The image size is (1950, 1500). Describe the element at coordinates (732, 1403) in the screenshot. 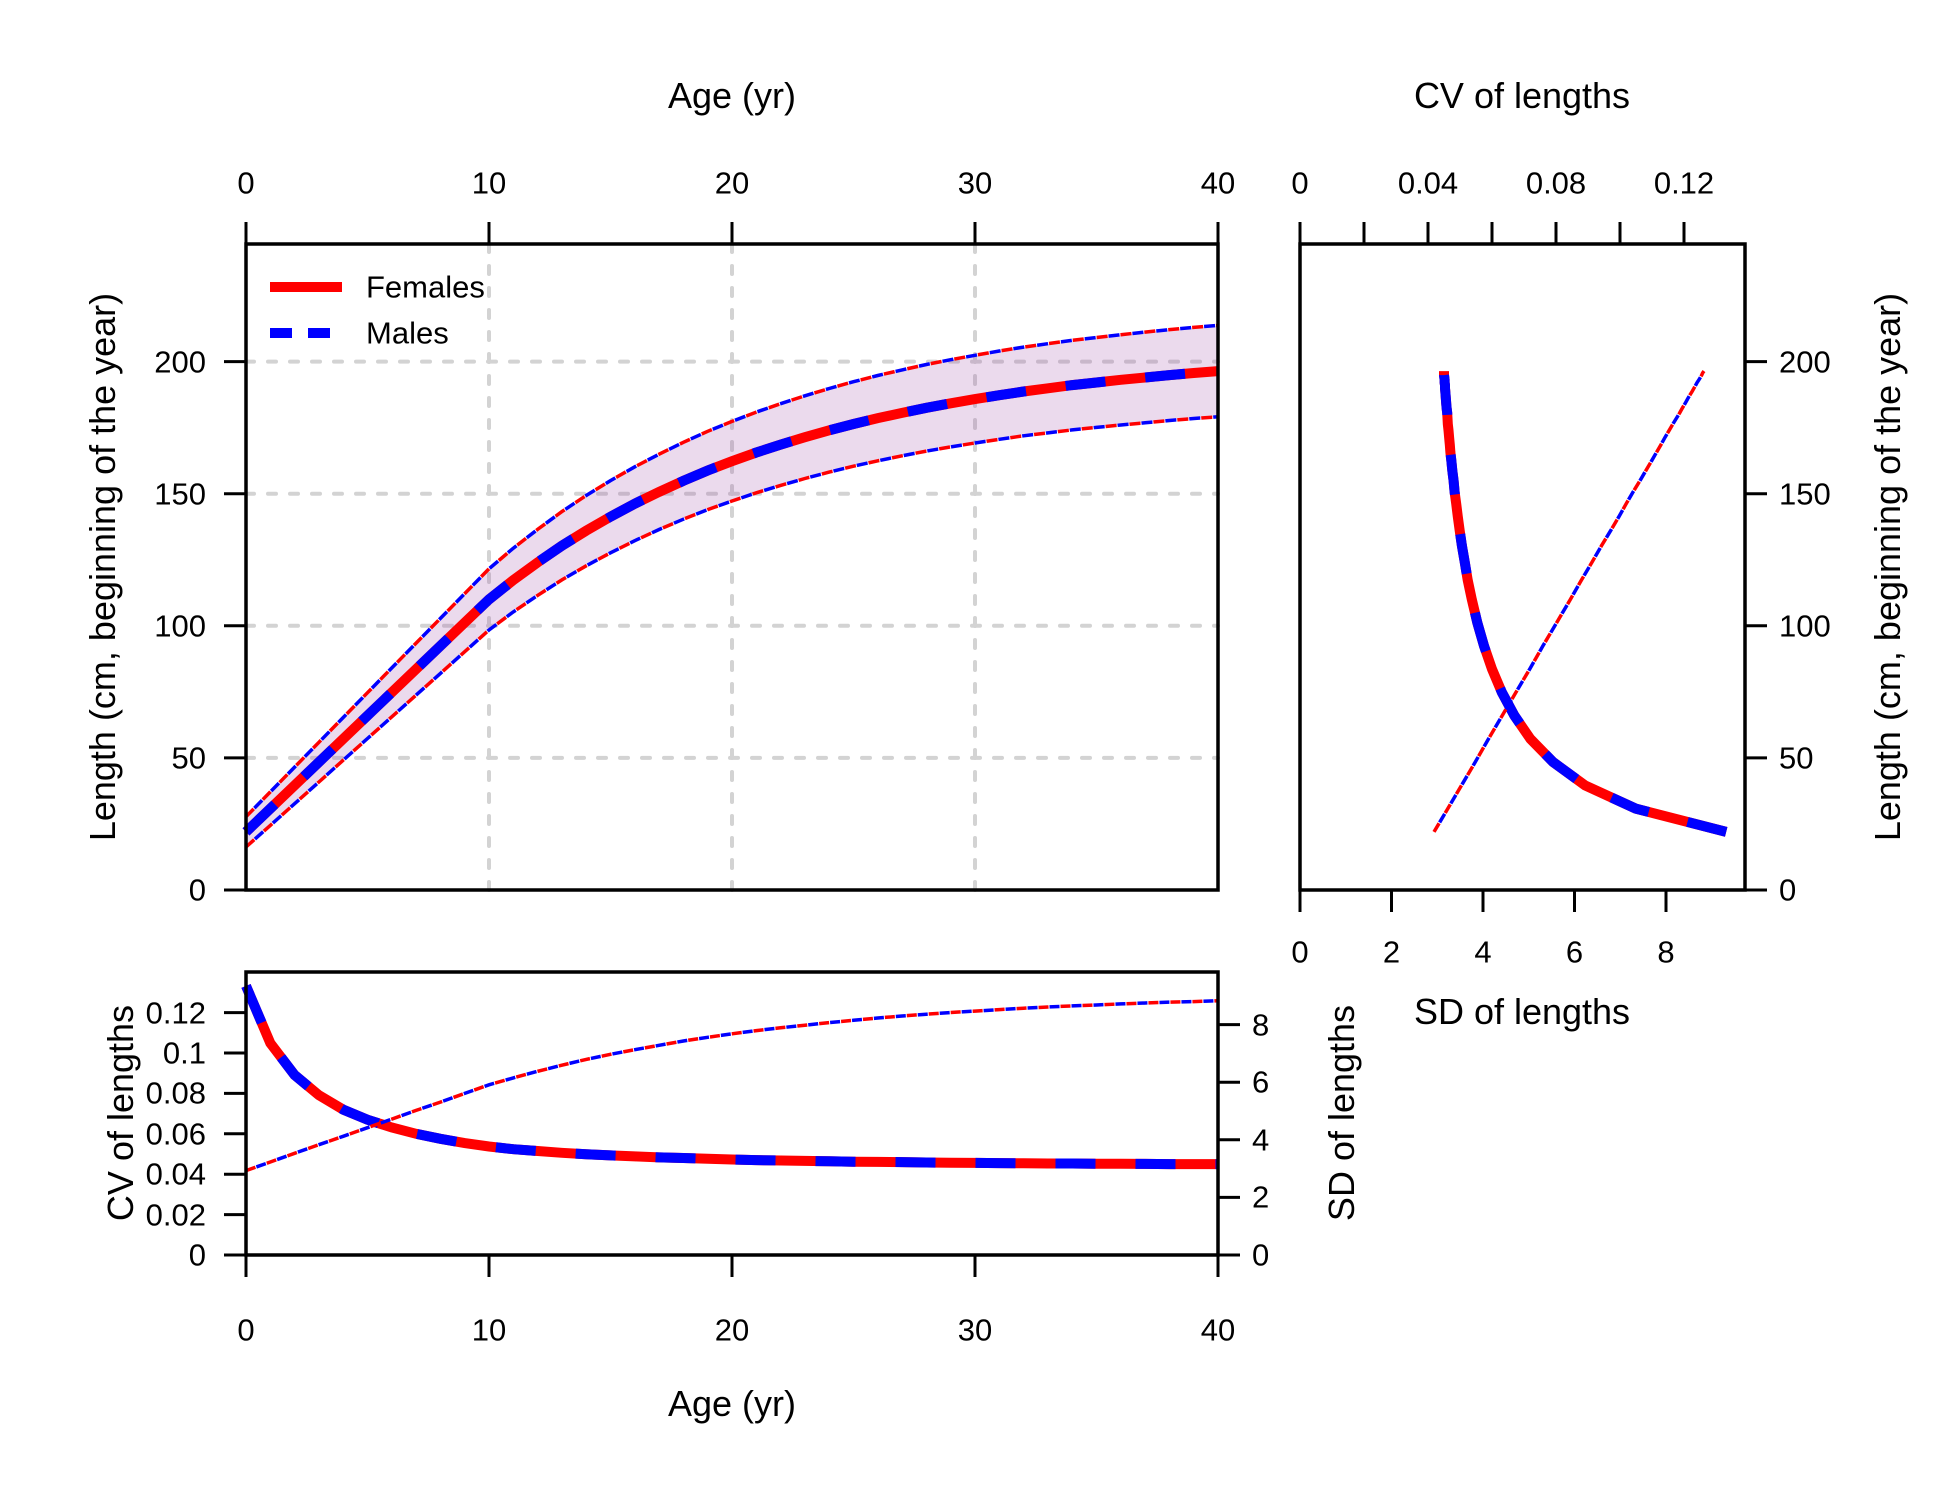

I see `age-axis-title-bottom: Age (yr)` at that location.